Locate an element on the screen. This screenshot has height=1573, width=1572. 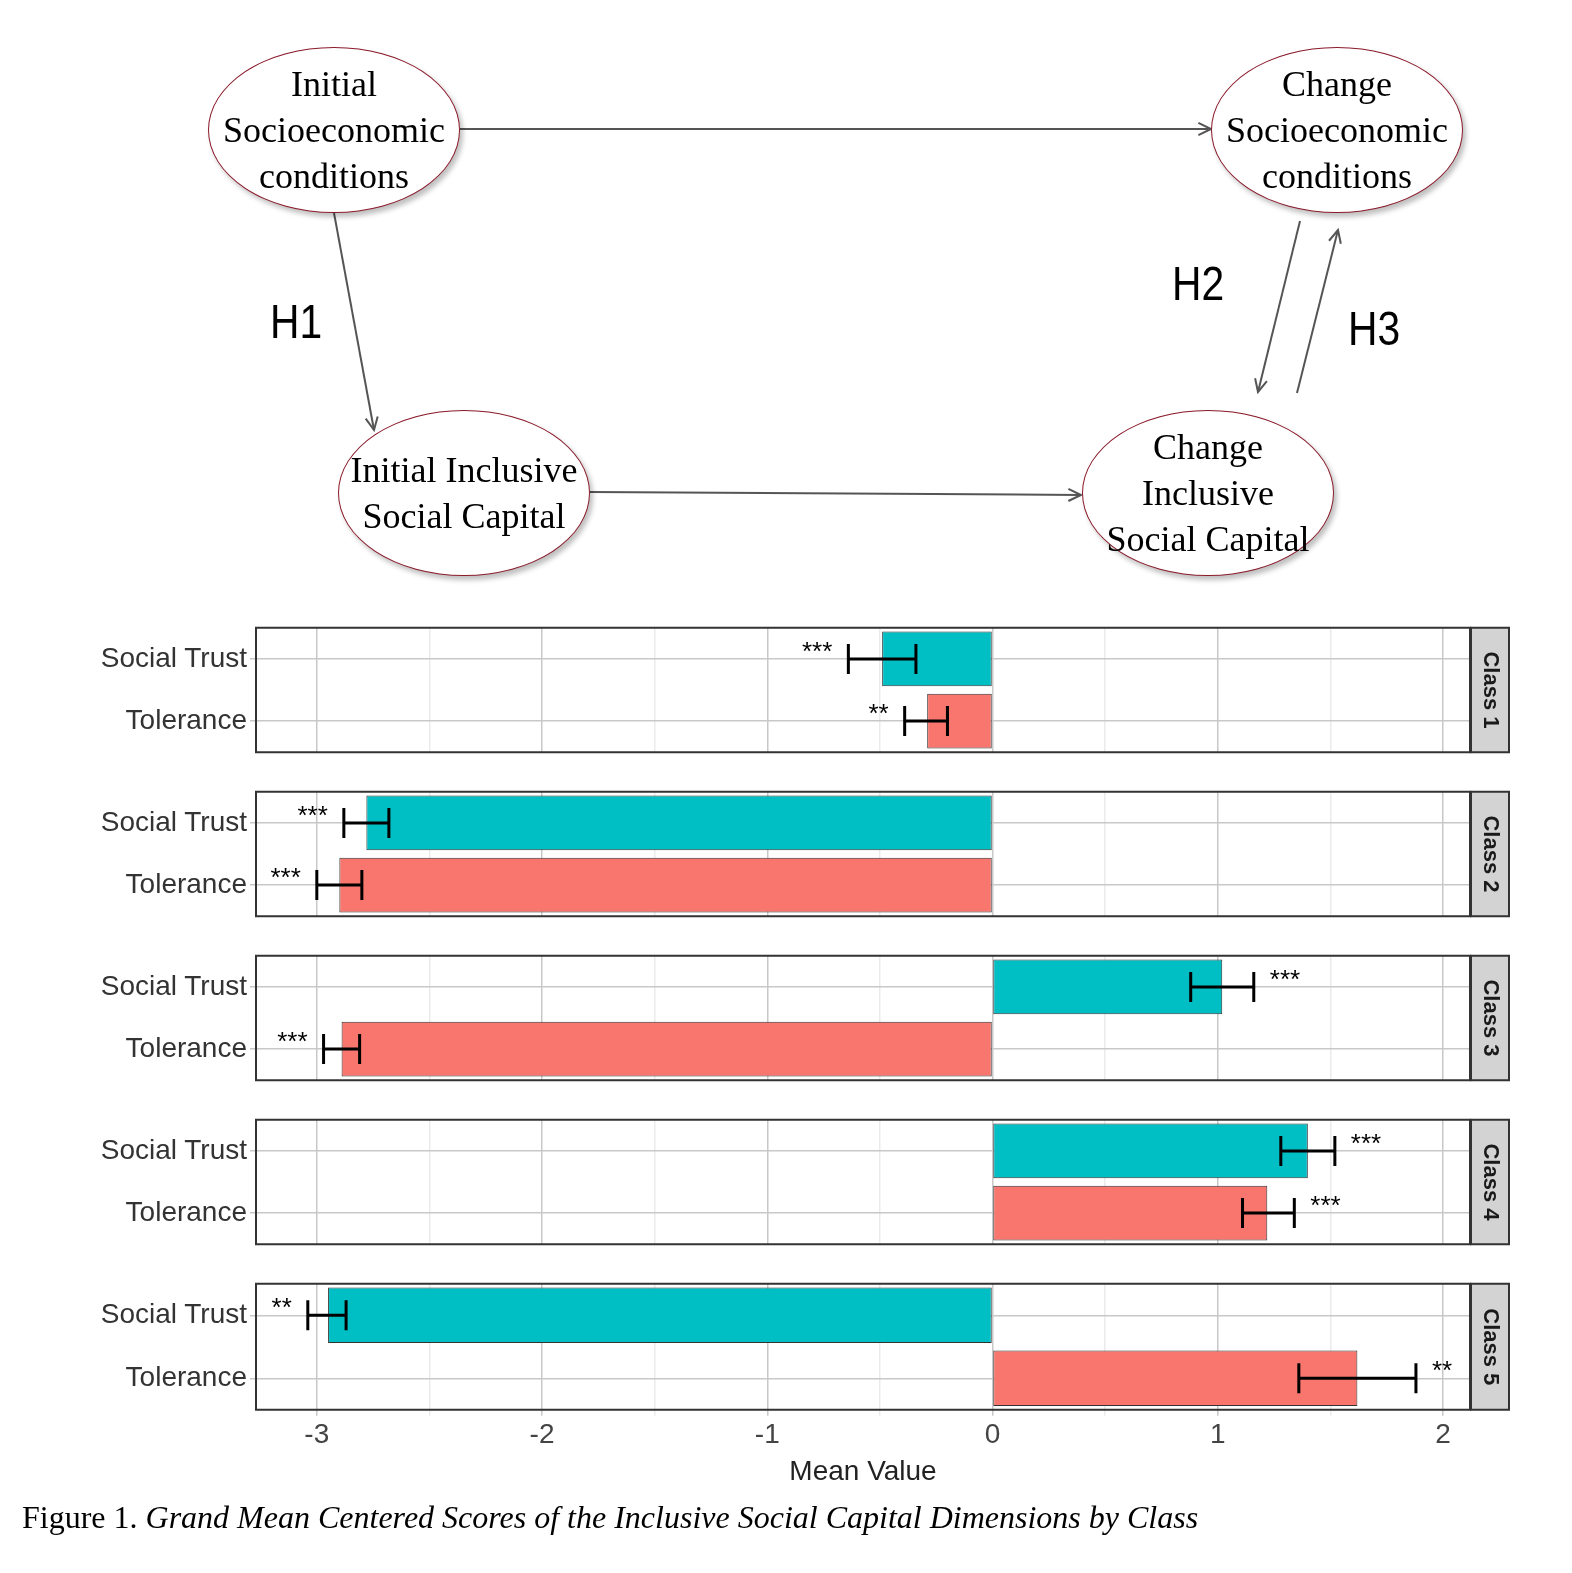
ellipse: Initial Inclusive Social Capital is located at coordinates (464, 493).